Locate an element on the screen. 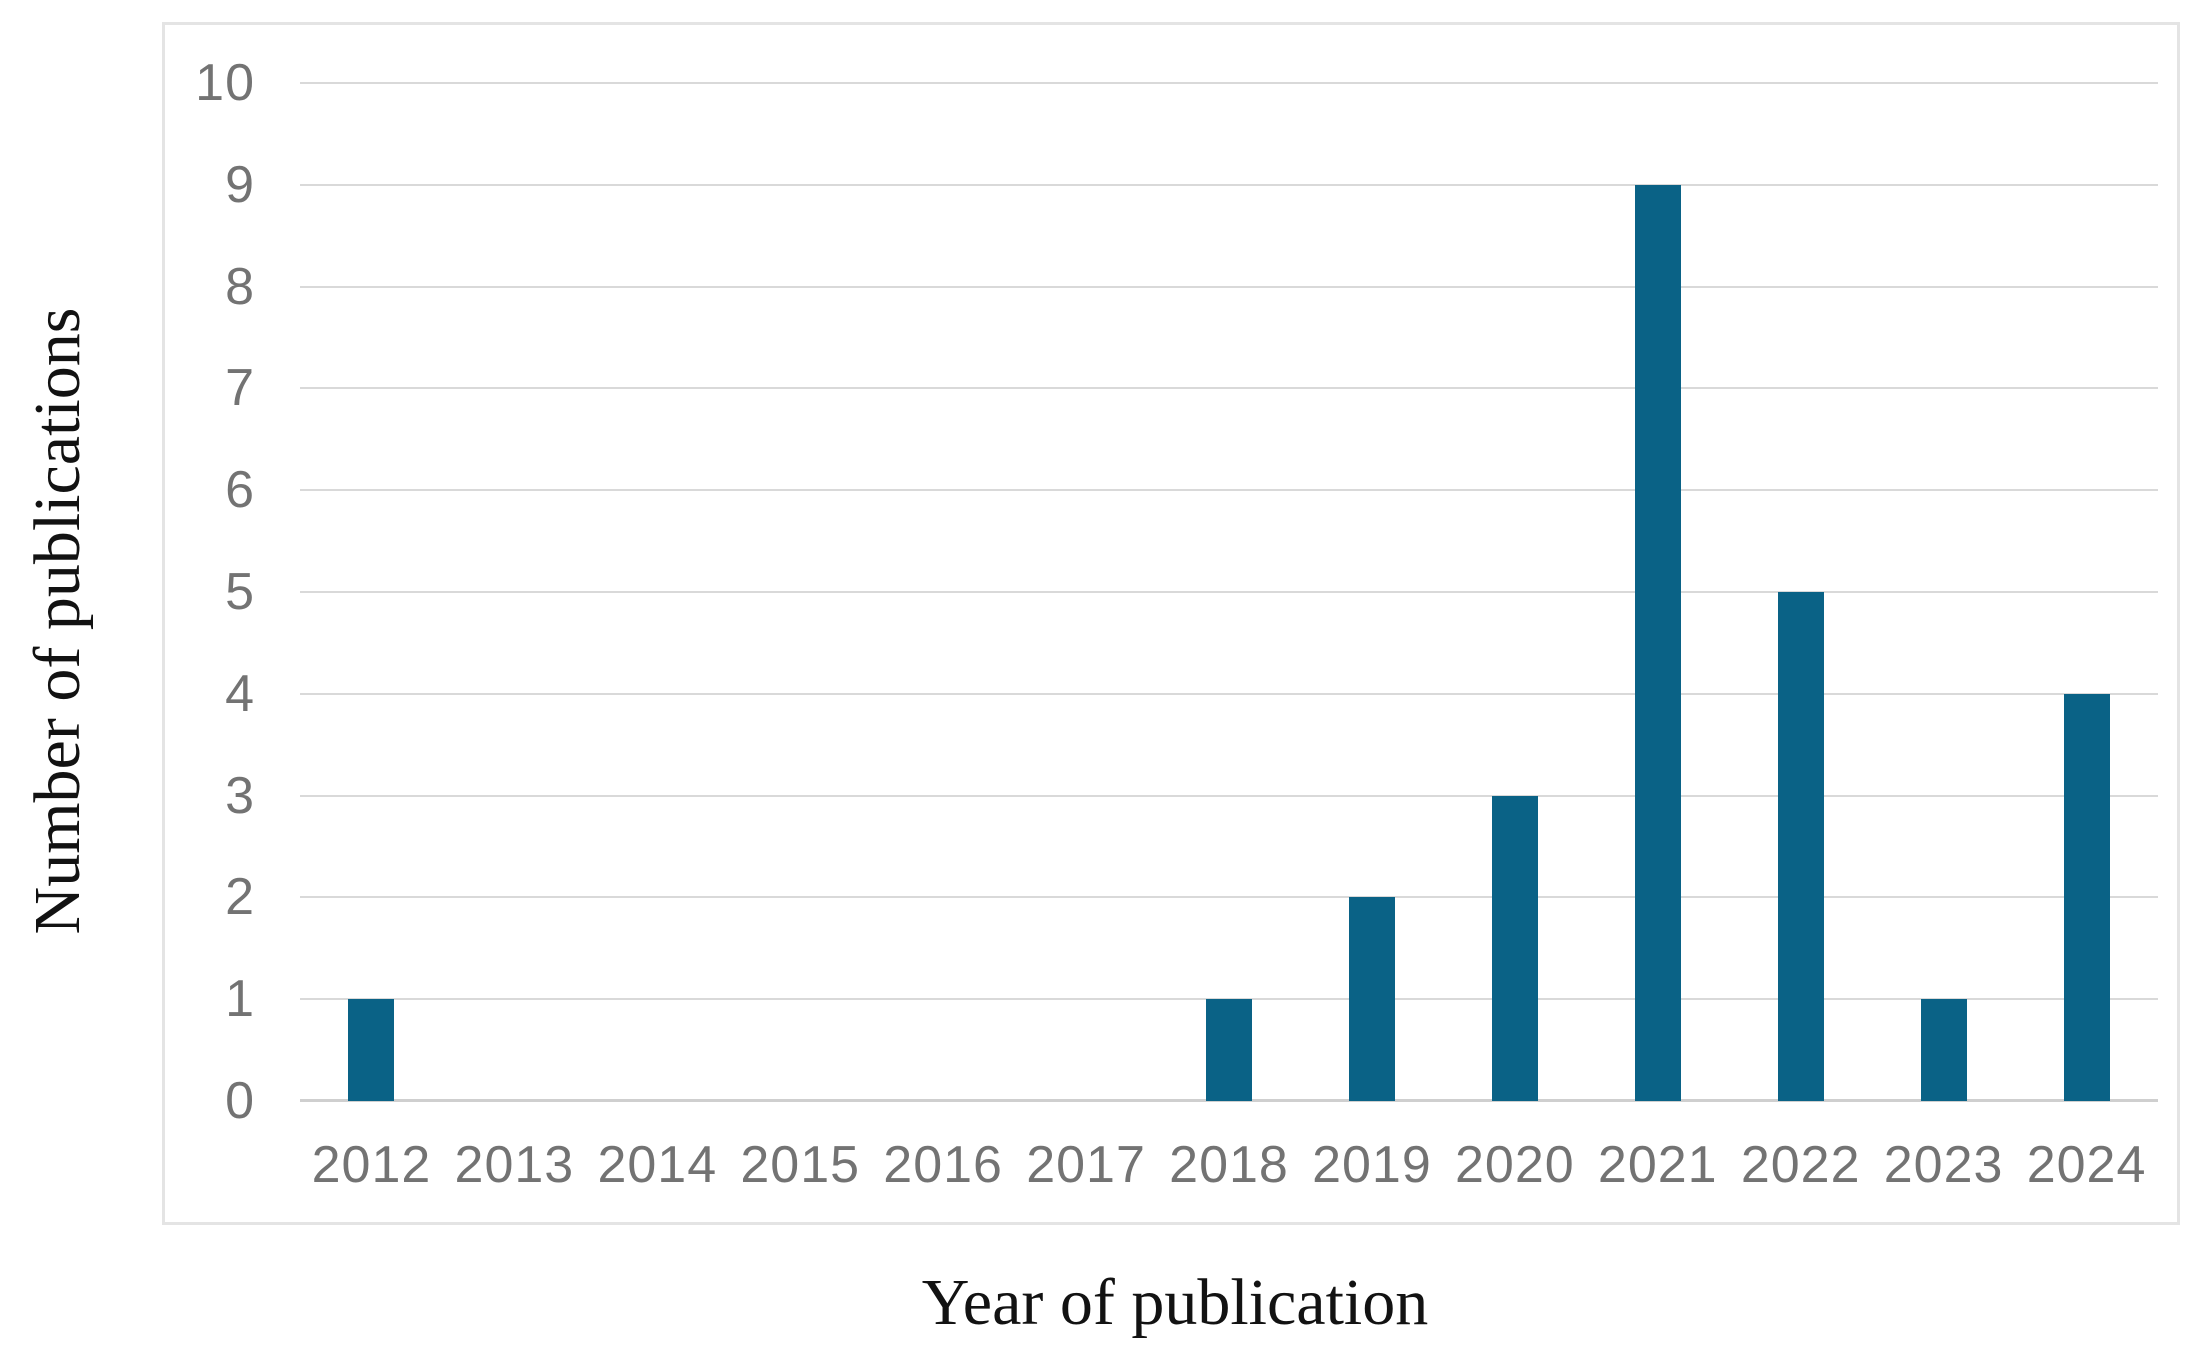  y-tick-label-0: 0 is located at coordinates (240, 1101).